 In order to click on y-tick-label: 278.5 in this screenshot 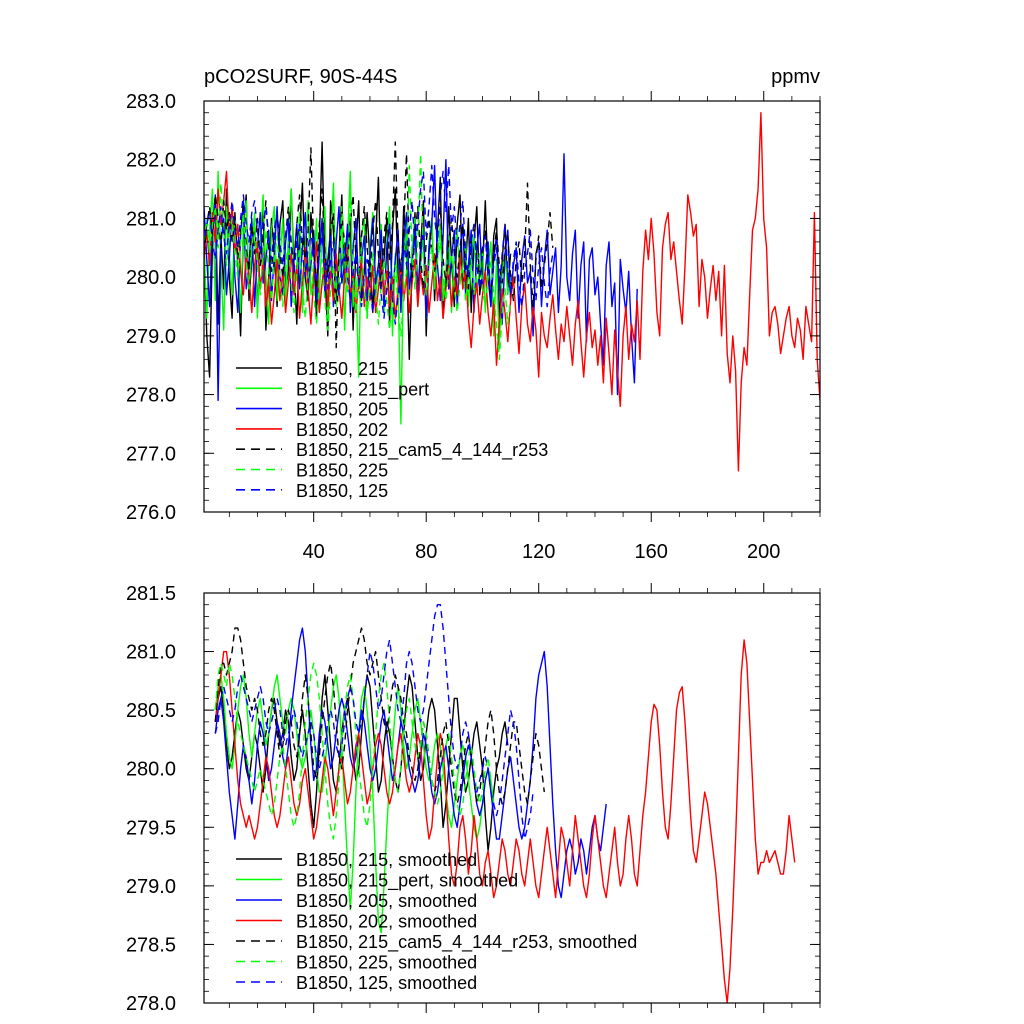, I will do `click(151, 945)`.